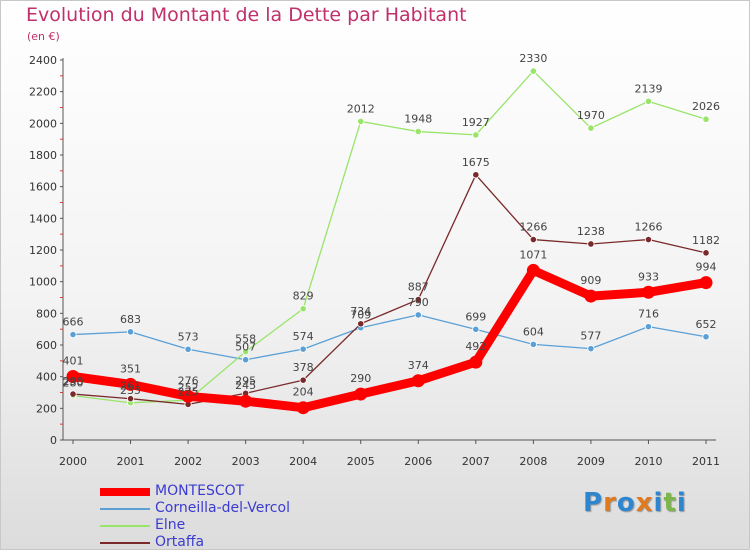 Image resolution: width=750 pixels, height=551 pixels. Describe the element at coordinates (303, 296) in the screenshot. I see `data-label: 829` at that location.